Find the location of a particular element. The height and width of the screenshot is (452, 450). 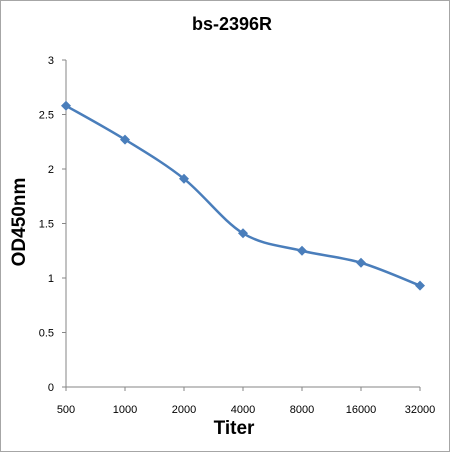

y-tick-label: 2 is located at coordinates (51, 170).